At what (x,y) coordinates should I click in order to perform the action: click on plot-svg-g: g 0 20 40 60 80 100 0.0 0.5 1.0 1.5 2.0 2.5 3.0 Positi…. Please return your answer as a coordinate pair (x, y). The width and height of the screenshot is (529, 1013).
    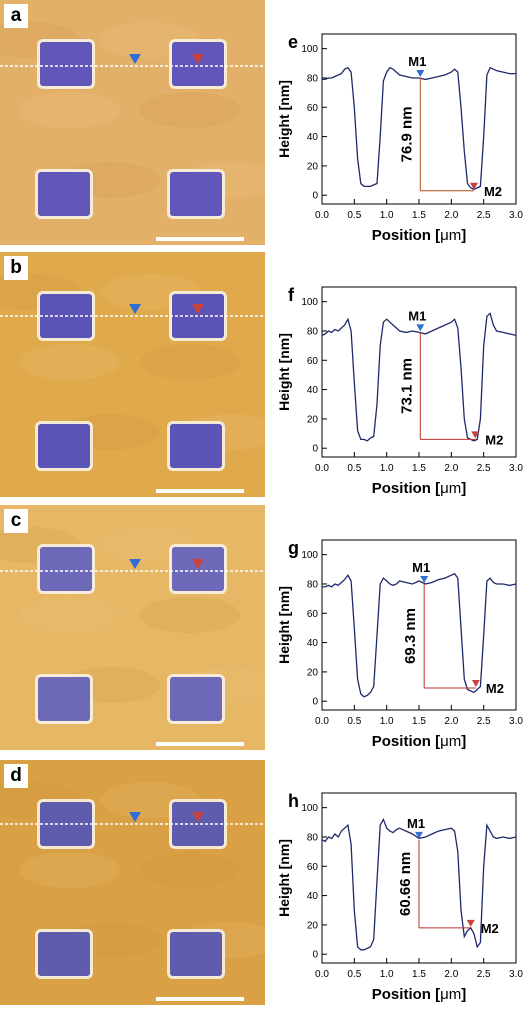
    Looking at the image, I should click on (399, 644).